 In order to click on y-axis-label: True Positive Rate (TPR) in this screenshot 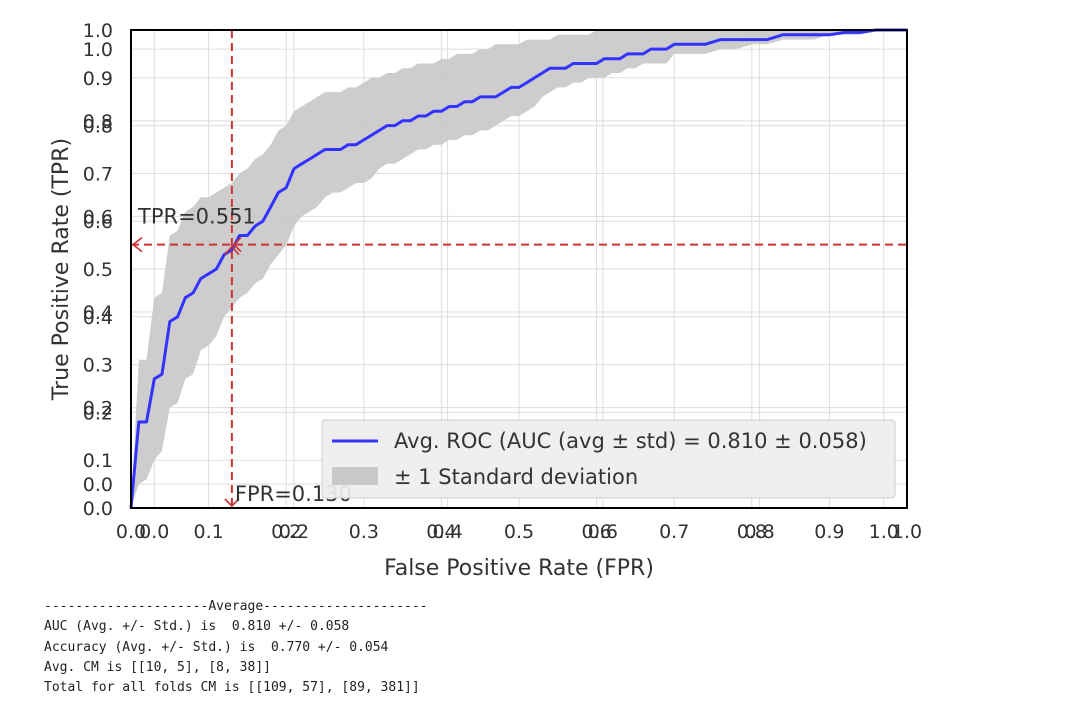, I will do `click(61, 269)`.